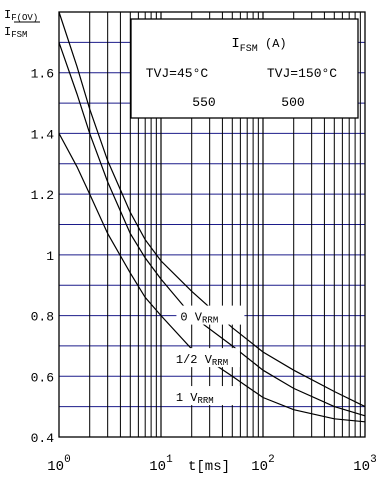 Image resolution: width=379 pixels, height=483 pixels. What do you see at coordinates (42, 377) in the screenshot?
I see `y-tick-label: 0.6` at bounding box center [42, 377].